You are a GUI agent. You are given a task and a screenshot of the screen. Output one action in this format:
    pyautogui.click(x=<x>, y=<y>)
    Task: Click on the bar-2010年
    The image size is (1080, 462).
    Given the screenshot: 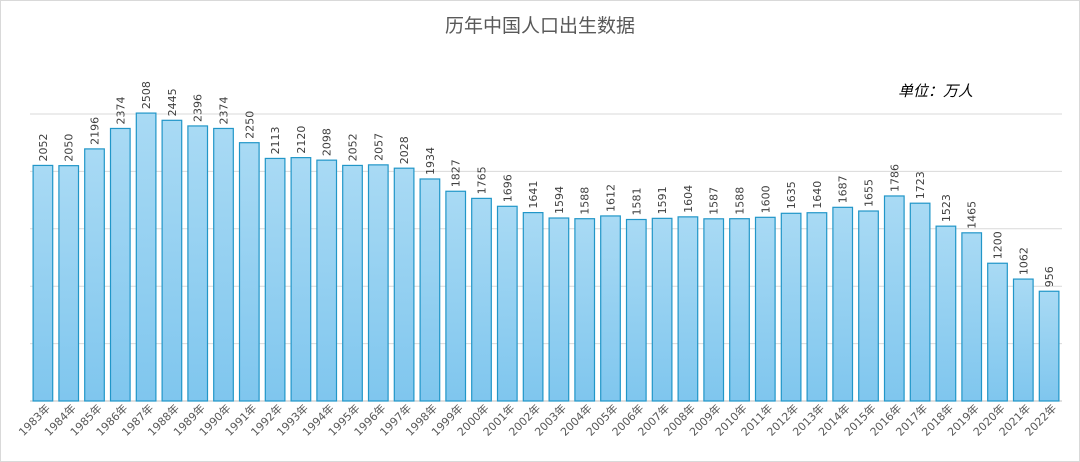 What is the action you would take?
    pyautogui.click(x=739, y=310)
    